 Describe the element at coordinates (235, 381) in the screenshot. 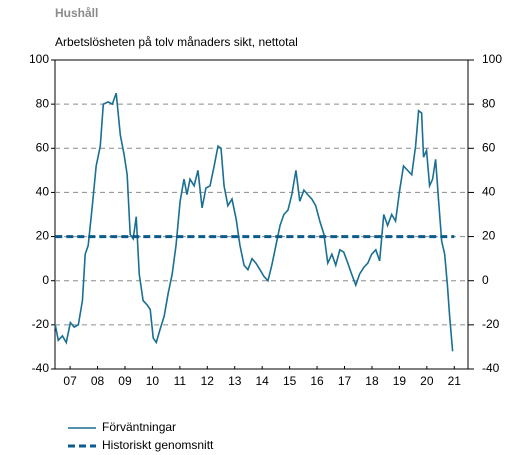

I see `x-tick-label: 13` at that location.